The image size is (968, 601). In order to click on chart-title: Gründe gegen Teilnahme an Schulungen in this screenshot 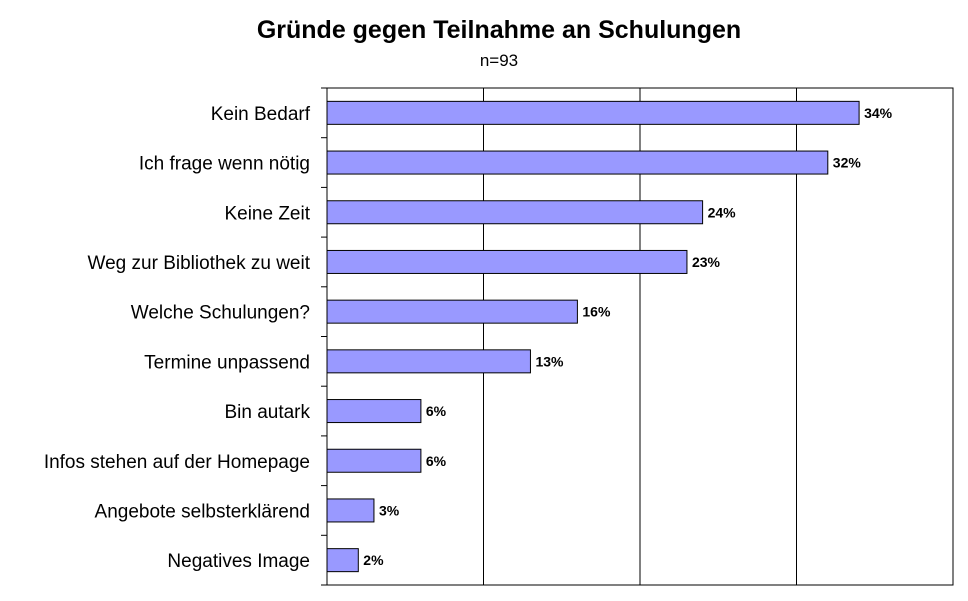, I will do `click(499, 30)`.